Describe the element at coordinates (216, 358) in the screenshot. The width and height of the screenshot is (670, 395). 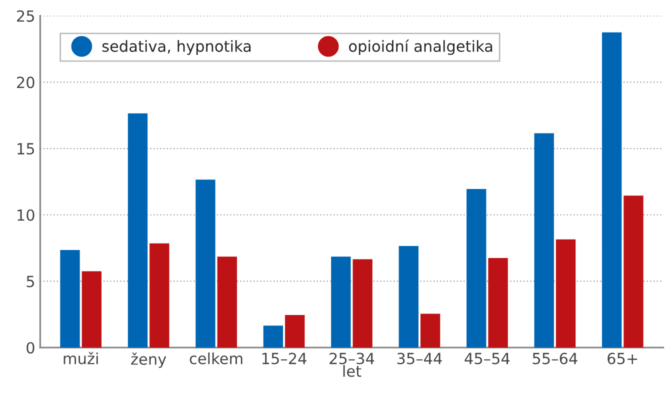
I see `x-tick-label: celkem` at that location.